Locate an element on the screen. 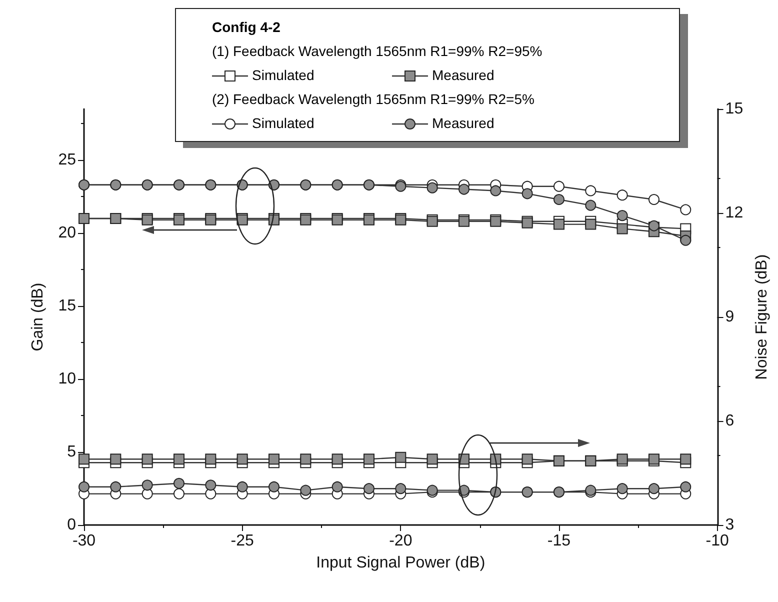 This screenshot has width=778, height=602. x-tick-label: -30 is located at coordinates (84, 541).